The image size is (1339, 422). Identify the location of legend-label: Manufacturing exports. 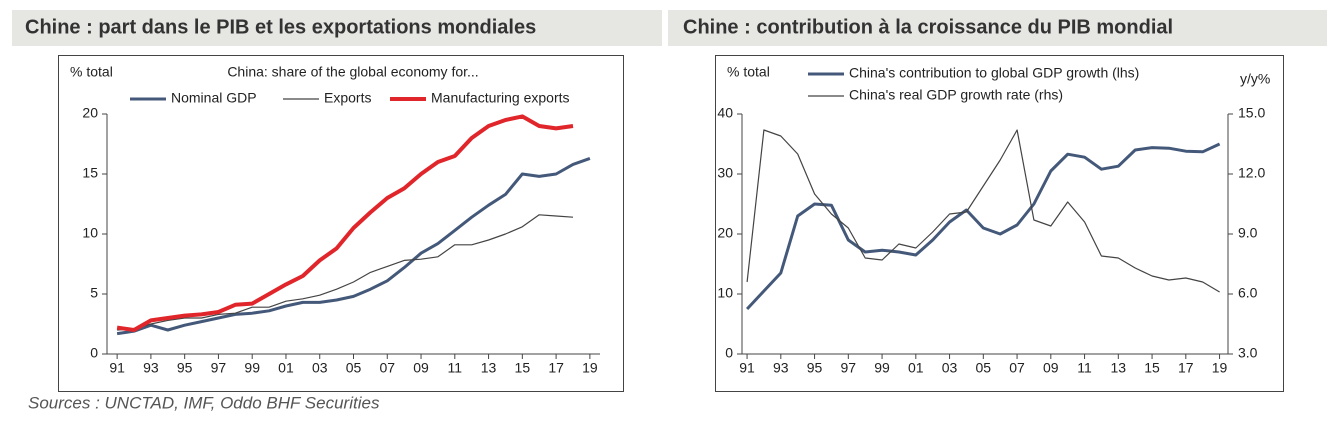
(500, 98).